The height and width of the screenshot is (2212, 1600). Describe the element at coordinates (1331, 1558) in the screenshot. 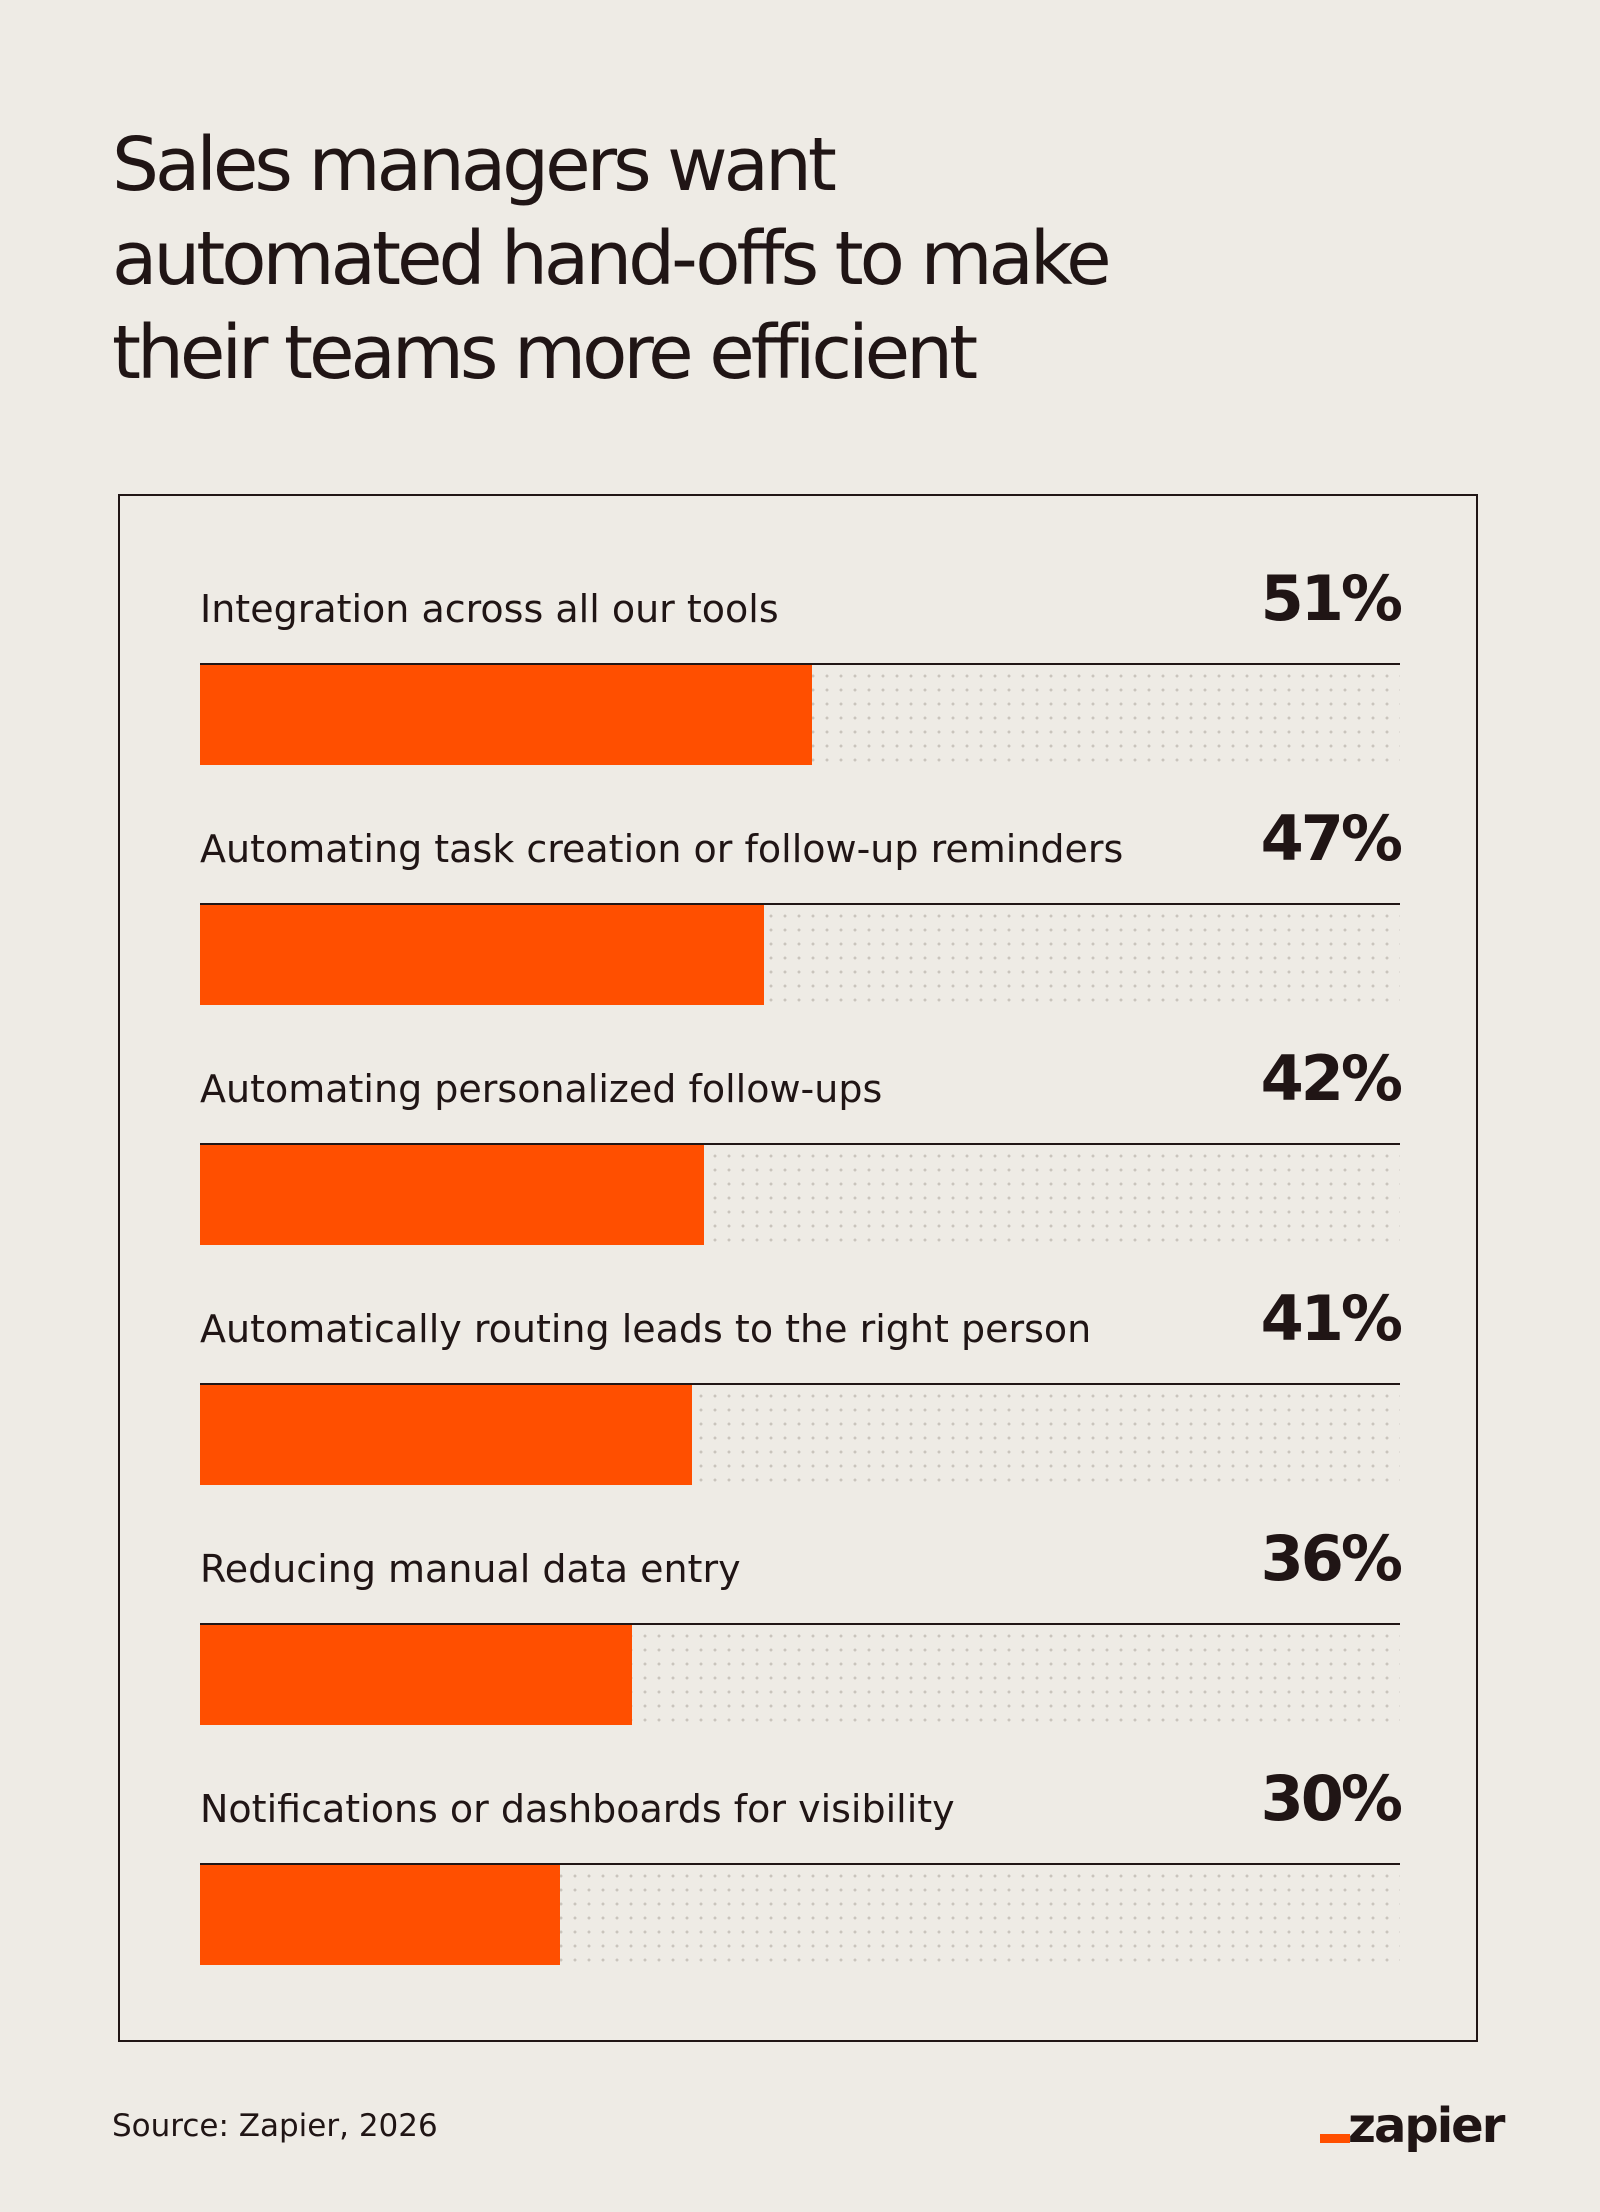

I see `bar-value-label: 36%` at that location.